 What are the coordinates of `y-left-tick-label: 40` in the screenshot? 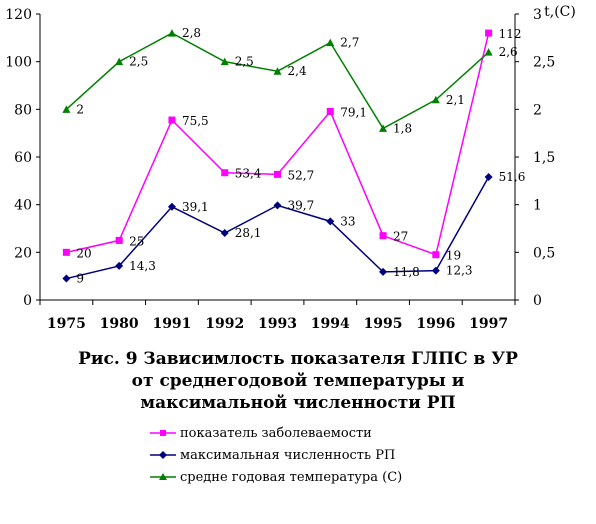 It's located at (23, 206).